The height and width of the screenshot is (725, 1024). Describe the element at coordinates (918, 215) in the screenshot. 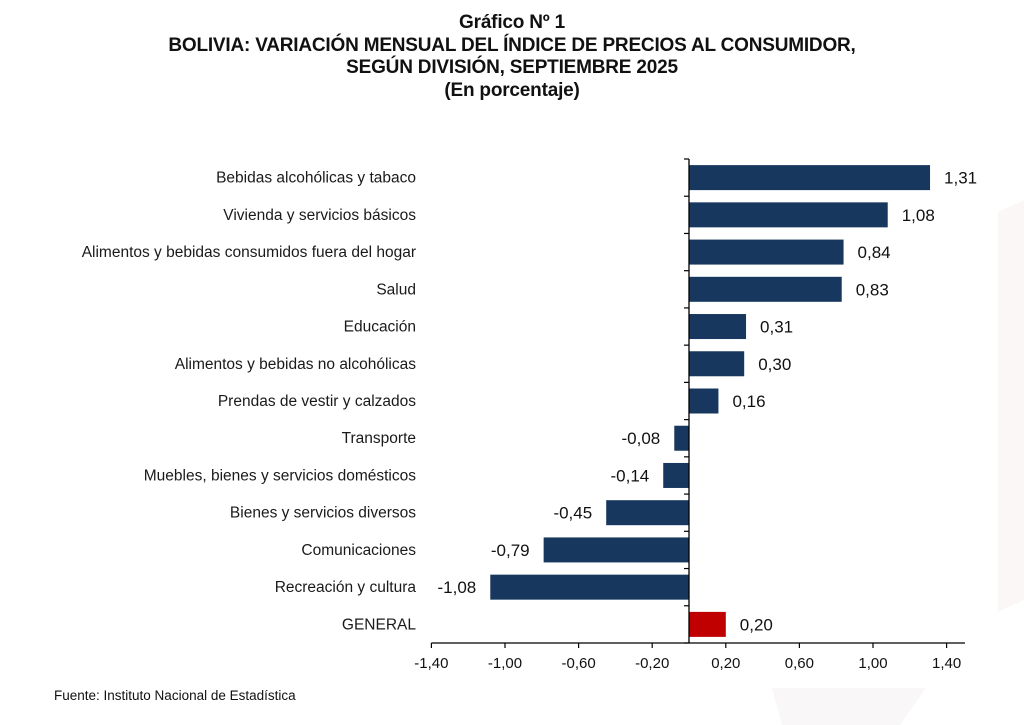

I see `value-label: 1,08` at that location.